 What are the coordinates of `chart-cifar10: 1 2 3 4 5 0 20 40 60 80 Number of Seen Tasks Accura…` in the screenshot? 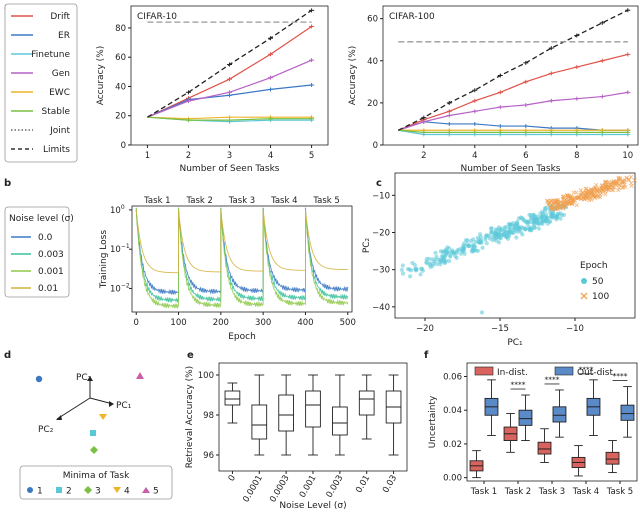 It's located at (212, 89).